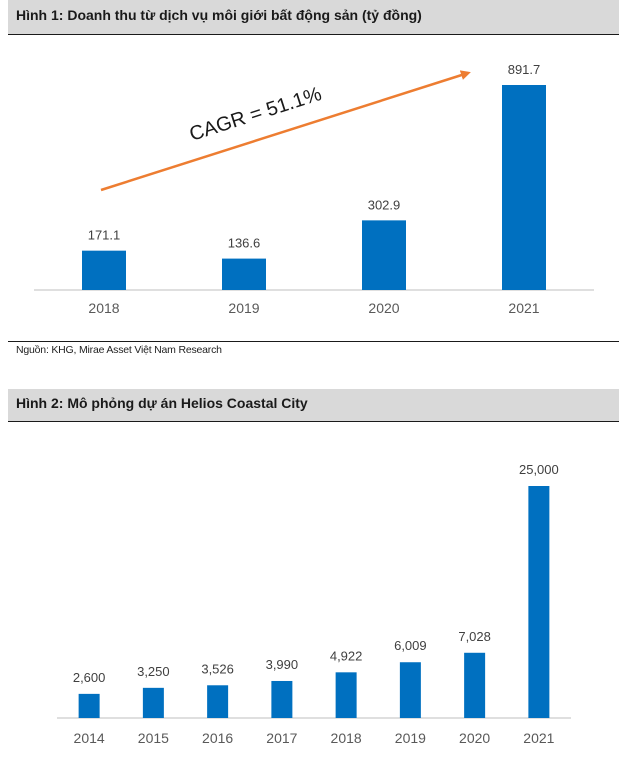 This screenshot has width=627, height=758. What do you see at coordinates (539, 602) in the screenshot?
I see `fig2-bar-2021` at bounding box center [539, 602].